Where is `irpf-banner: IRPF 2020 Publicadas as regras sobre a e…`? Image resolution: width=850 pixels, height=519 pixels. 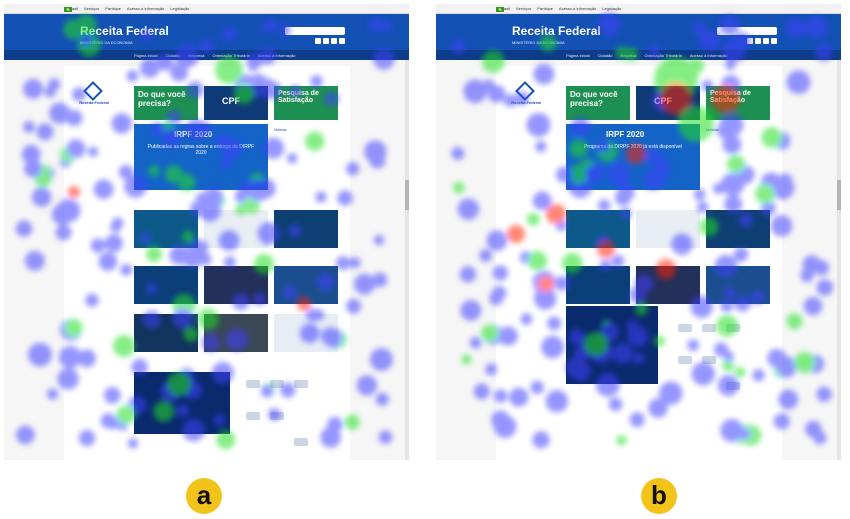
irpf-banner: IRPF 2020 Publicadas as regras sobre a e… is located at coordinates (201, 157).